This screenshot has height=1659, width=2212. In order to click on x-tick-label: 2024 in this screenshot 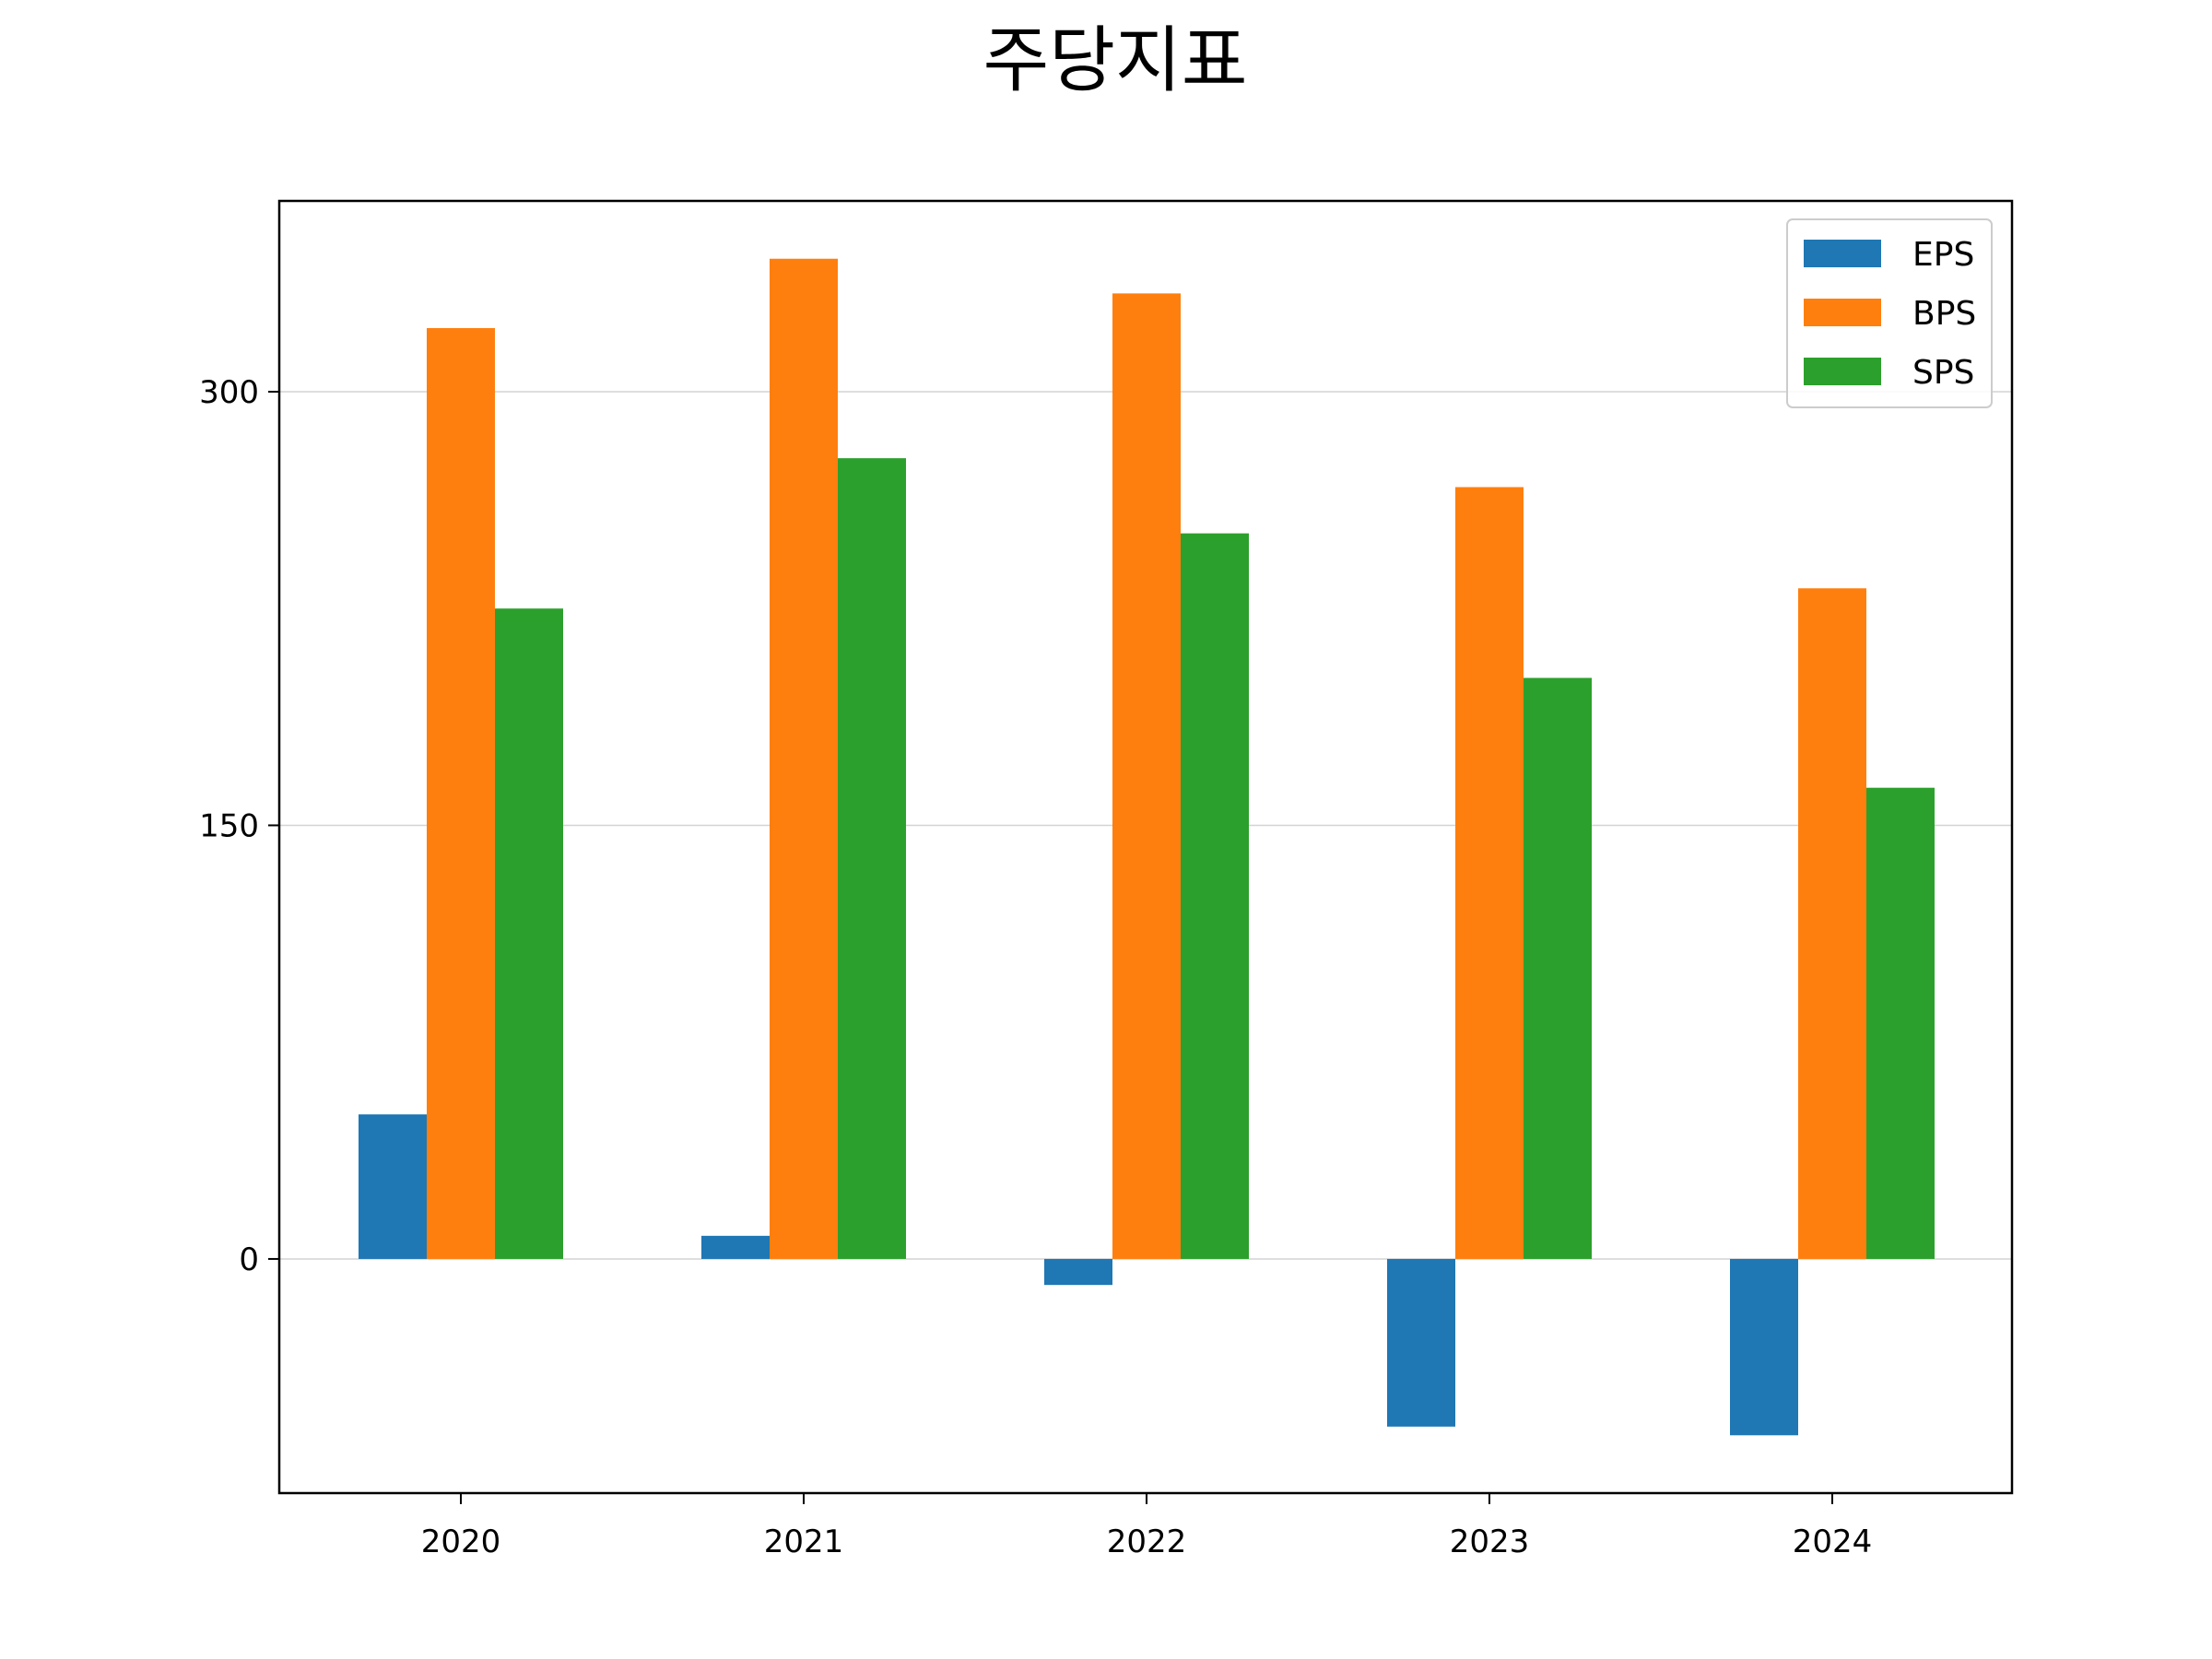, I will do `click(1833, 1542)`.